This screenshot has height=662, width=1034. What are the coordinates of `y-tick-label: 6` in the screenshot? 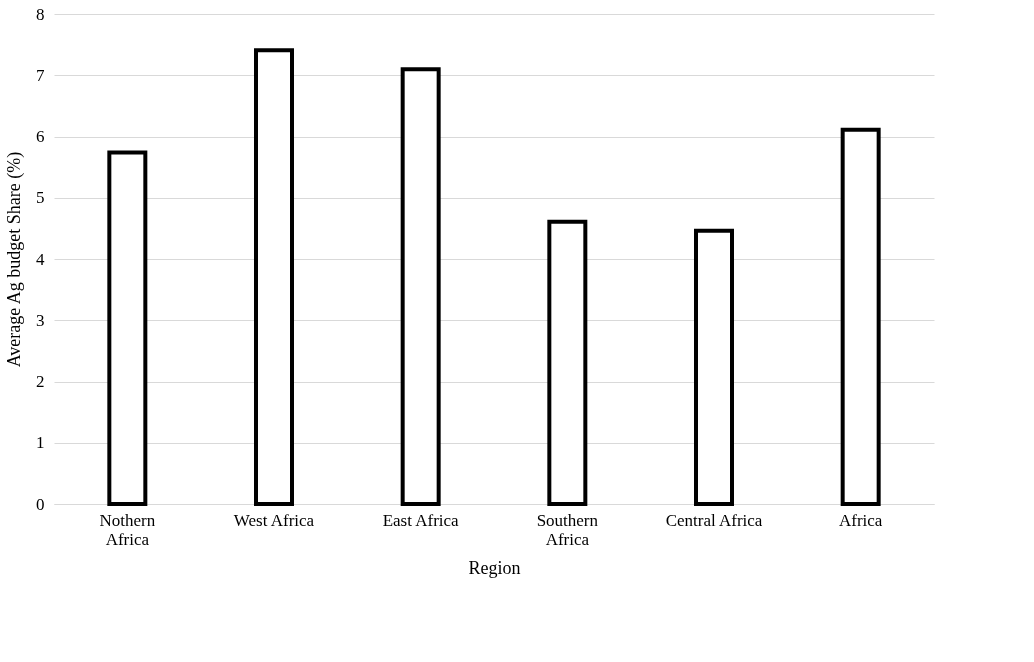 It's located at (40, 136).